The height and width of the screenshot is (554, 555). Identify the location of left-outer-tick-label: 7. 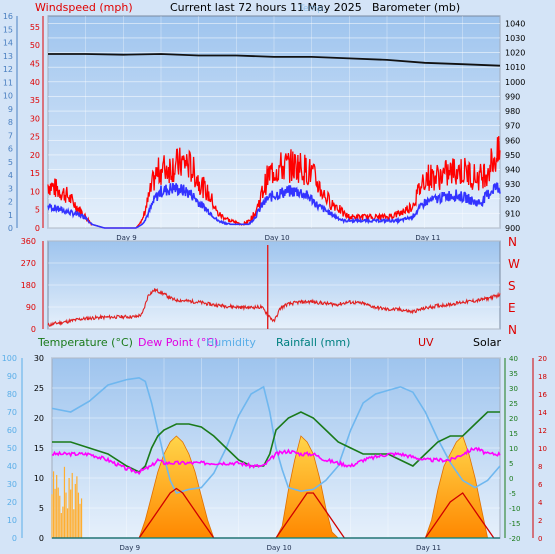
(10, 135).